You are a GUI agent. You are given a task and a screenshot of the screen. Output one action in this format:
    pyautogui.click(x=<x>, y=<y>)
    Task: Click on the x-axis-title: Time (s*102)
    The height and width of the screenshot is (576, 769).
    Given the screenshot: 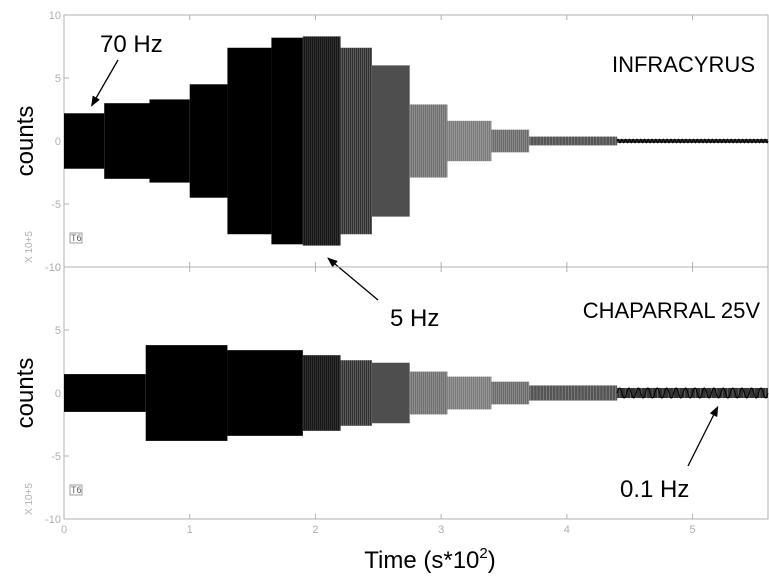 What is the action you would take?
    pyautogui.click(x=429, y=559)
    